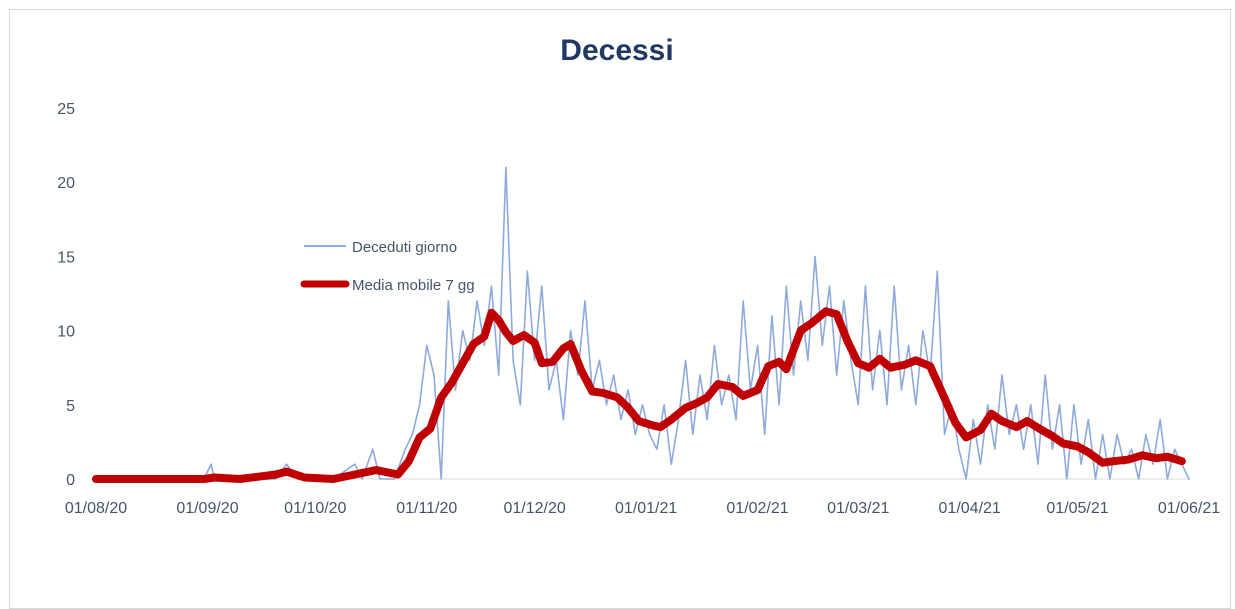  I want to click on legend-label-media: Media mobile 7 gg, so click(413, 285).